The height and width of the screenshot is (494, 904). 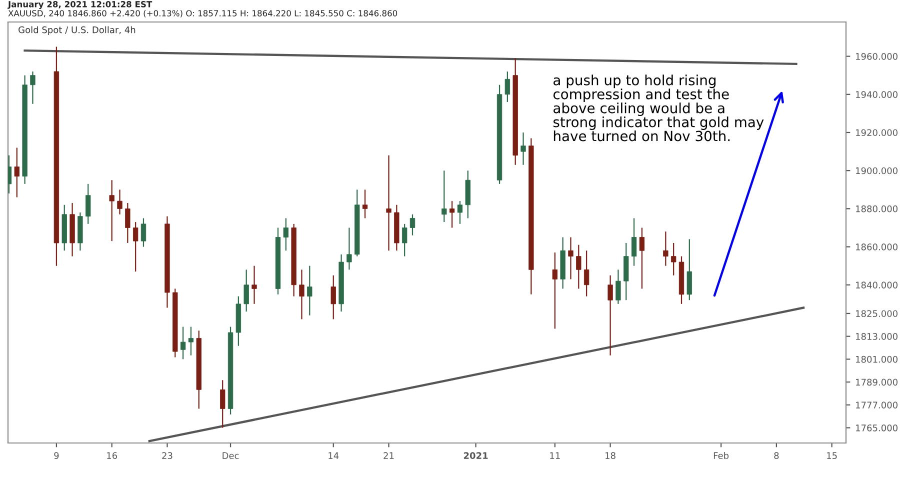 I want to click on x-tick-label: 16, so click(x=112, y=456).